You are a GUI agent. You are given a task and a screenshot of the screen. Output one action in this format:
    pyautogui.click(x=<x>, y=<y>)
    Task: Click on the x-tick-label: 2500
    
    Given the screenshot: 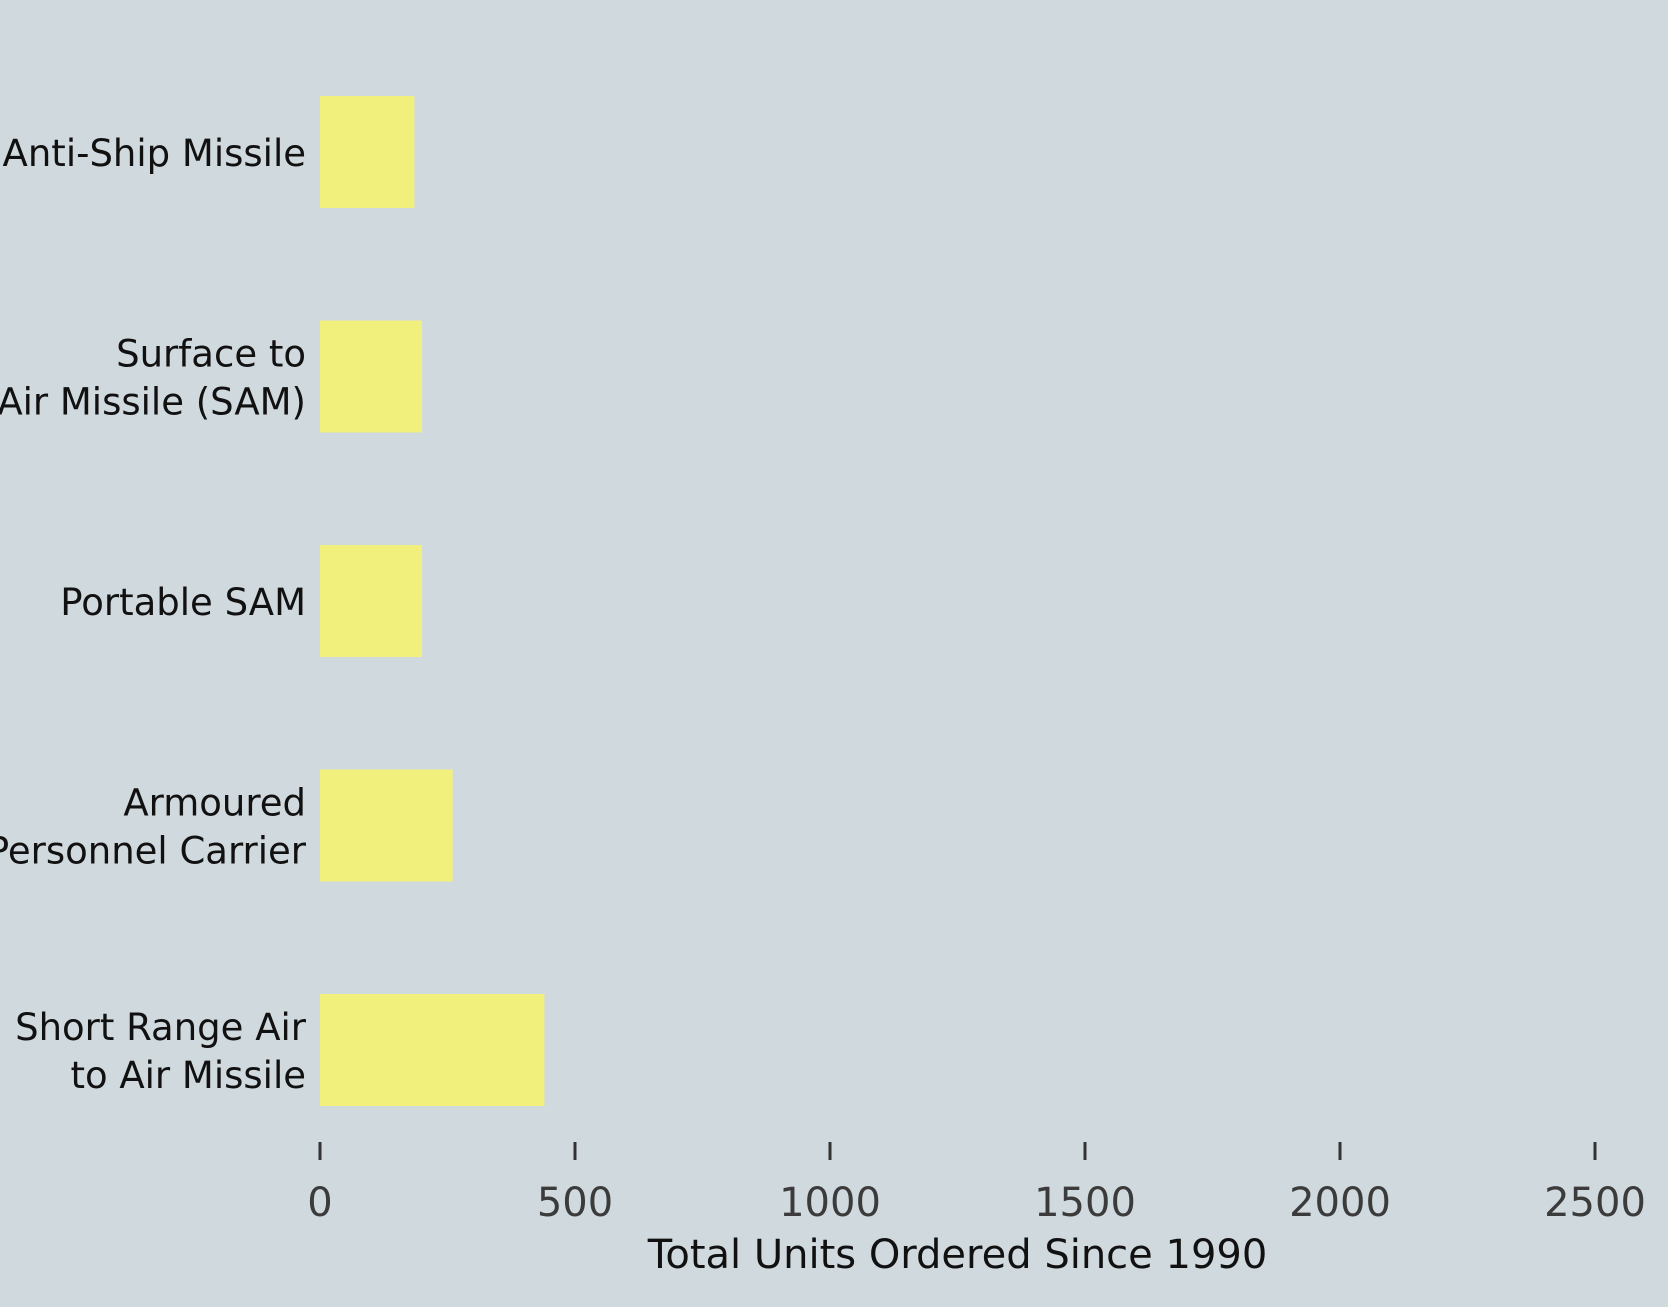 What is the action you would take?
    pyautogui.click(x=1595, y=1203)
    